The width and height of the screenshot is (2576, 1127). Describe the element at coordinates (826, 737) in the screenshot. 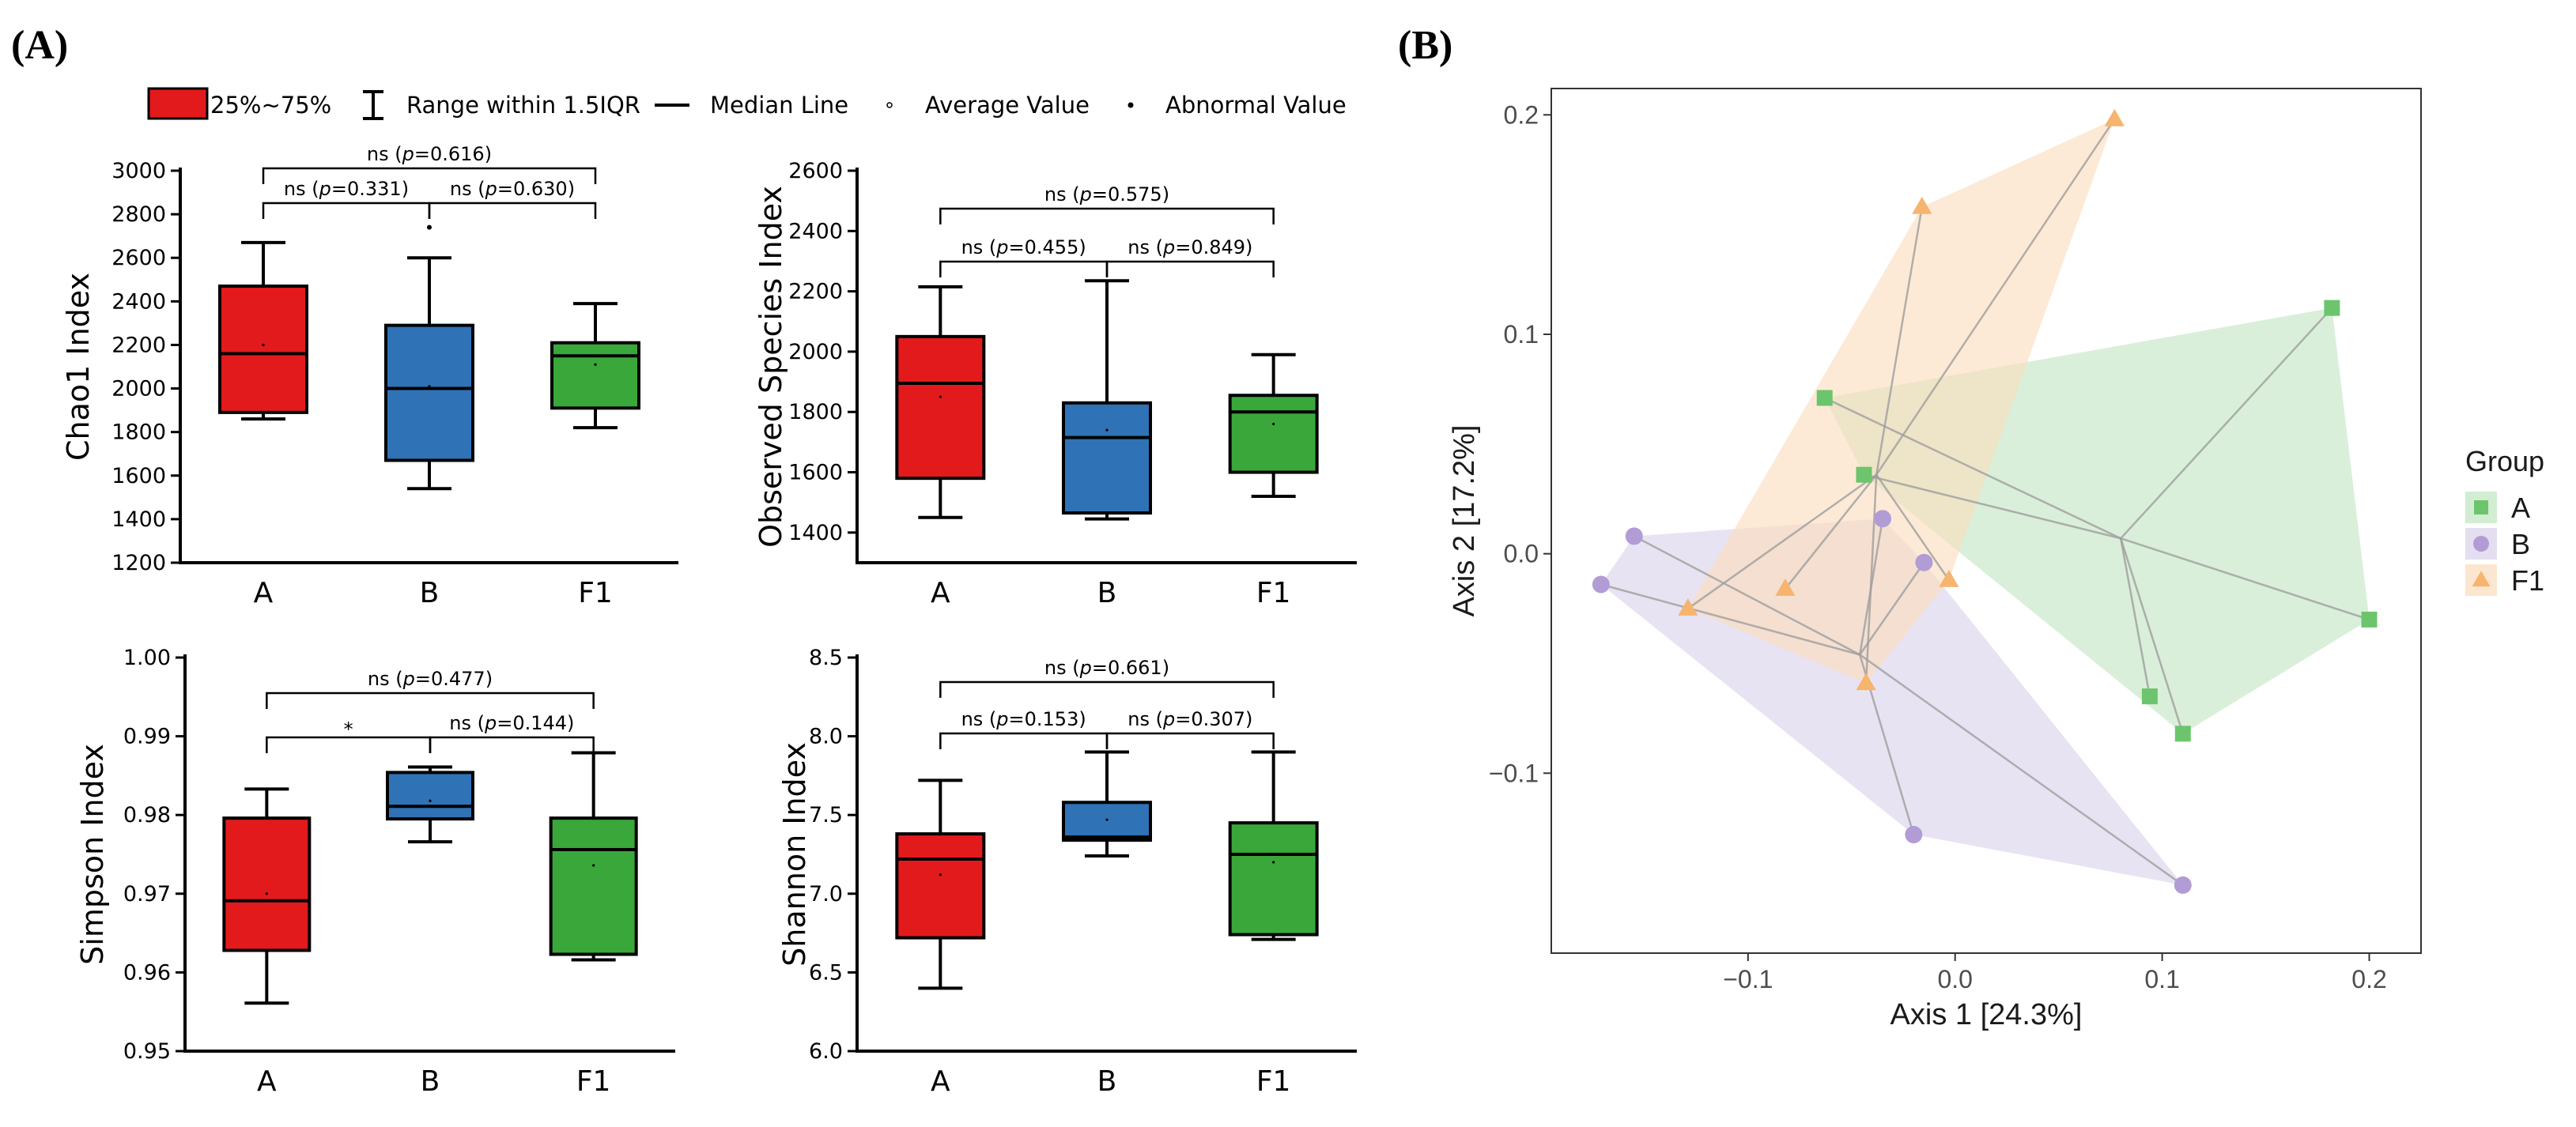

I see `y-tick-label: 8.0` at that location.